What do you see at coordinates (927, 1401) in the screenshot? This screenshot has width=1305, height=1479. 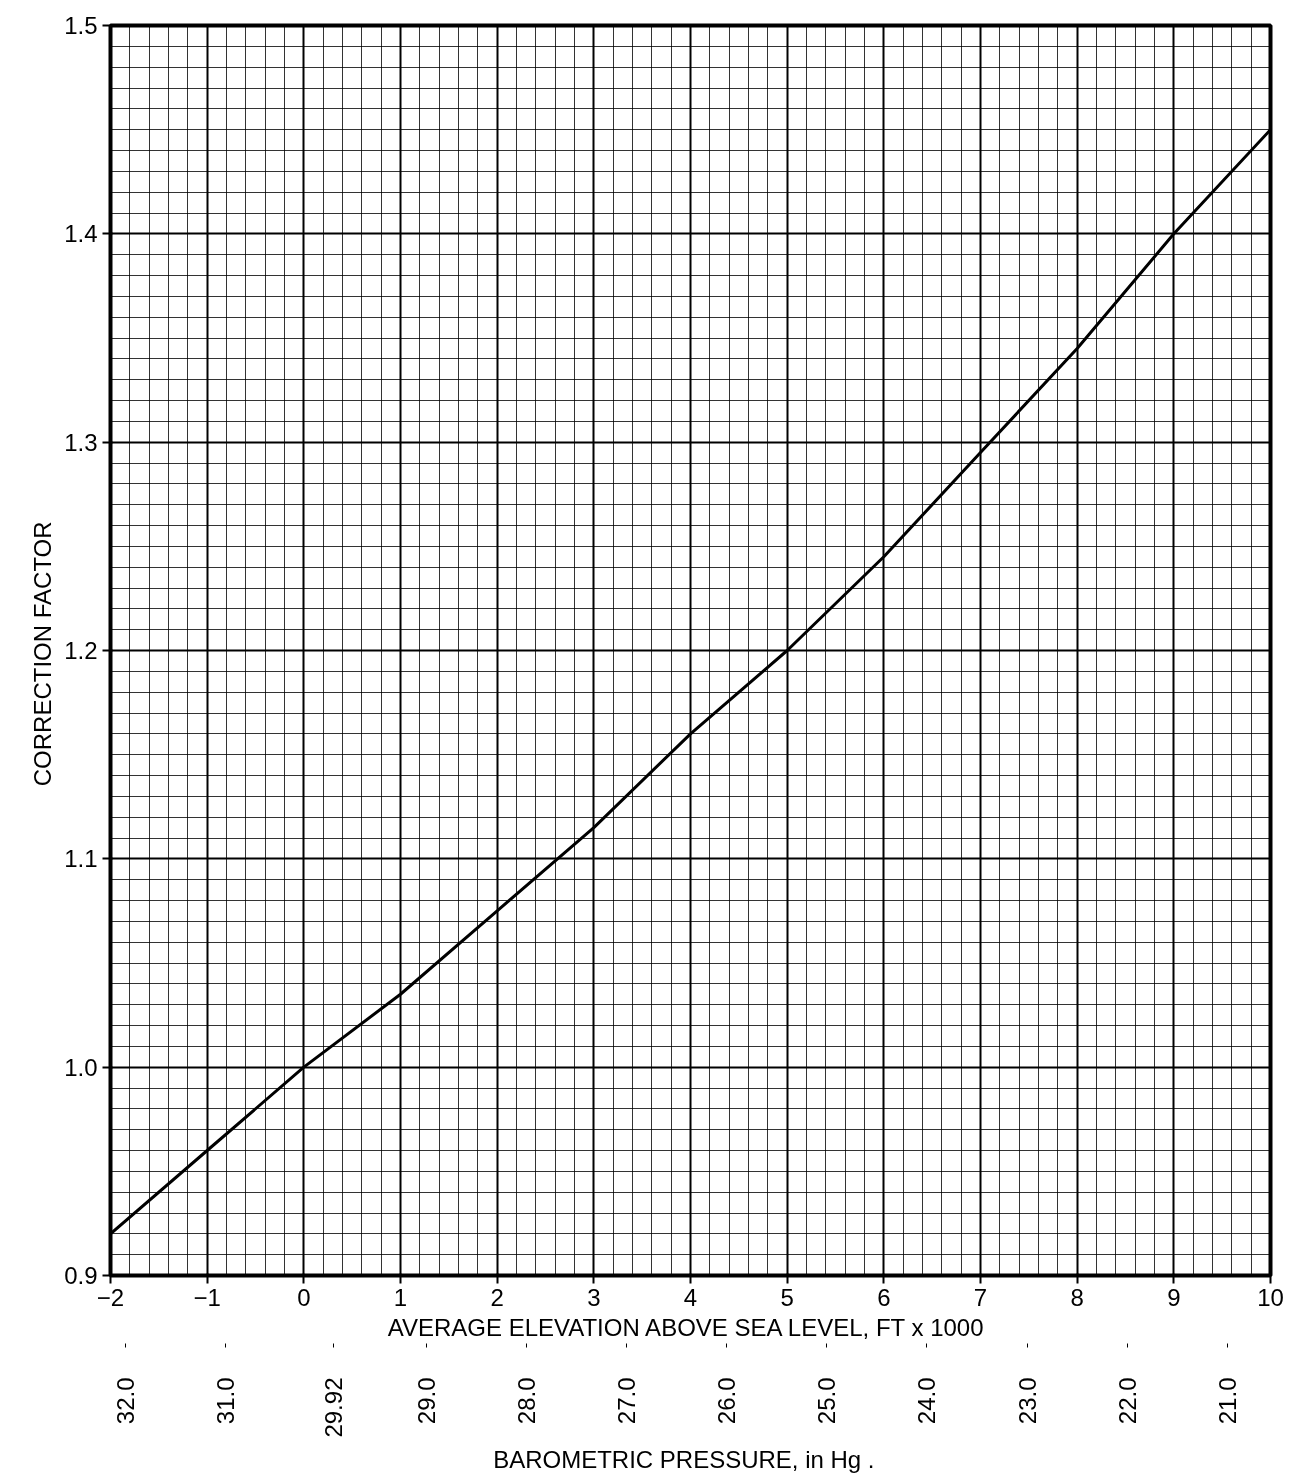 I see `x2-tick-label: 24.0` at bounding box center [927, 1401].